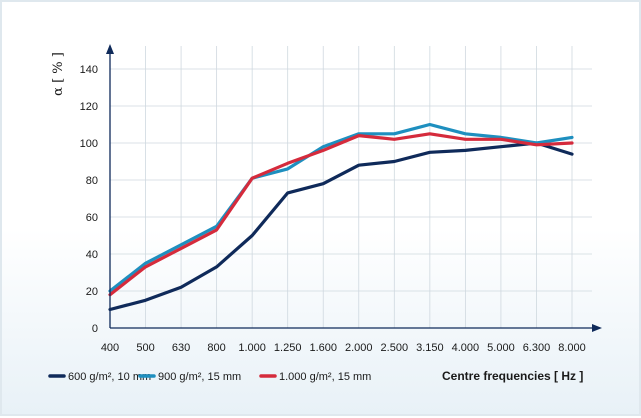 Image resolution: width=641 pixels, height=418 pixels. I want to click on x-tick-label: 800, so click(216, 348).